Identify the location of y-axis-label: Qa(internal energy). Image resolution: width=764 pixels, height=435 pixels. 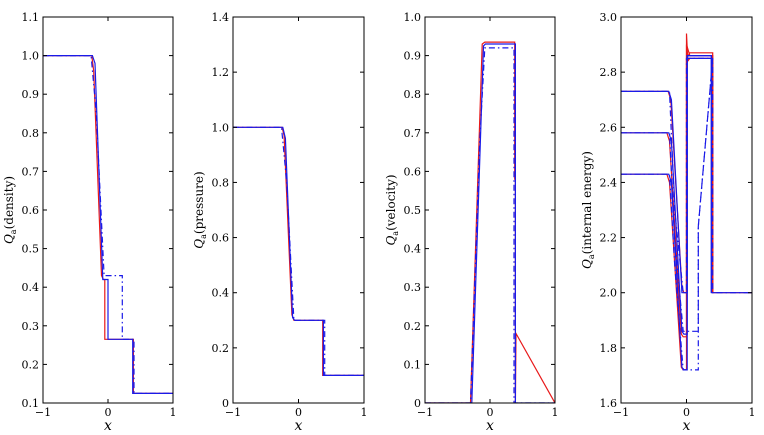
(588, 210).